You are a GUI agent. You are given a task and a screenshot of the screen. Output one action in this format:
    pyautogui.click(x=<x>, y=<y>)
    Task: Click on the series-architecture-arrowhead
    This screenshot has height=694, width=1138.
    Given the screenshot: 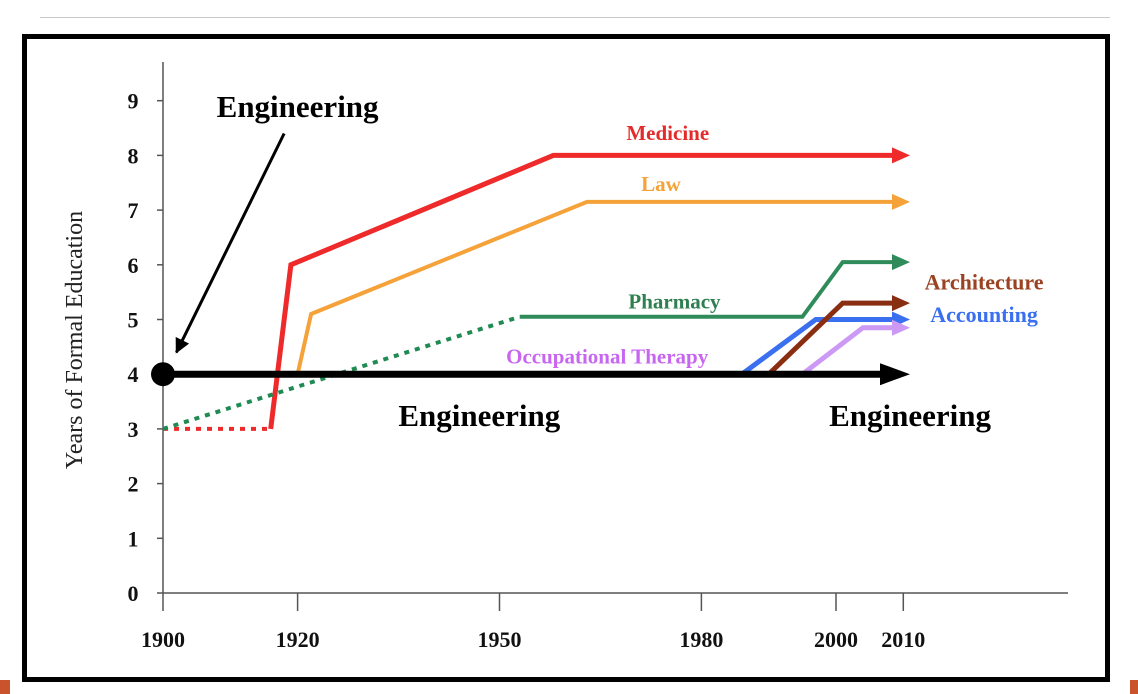 What is the action you would take?
    pyautogui.click(x=901, y=303)
    